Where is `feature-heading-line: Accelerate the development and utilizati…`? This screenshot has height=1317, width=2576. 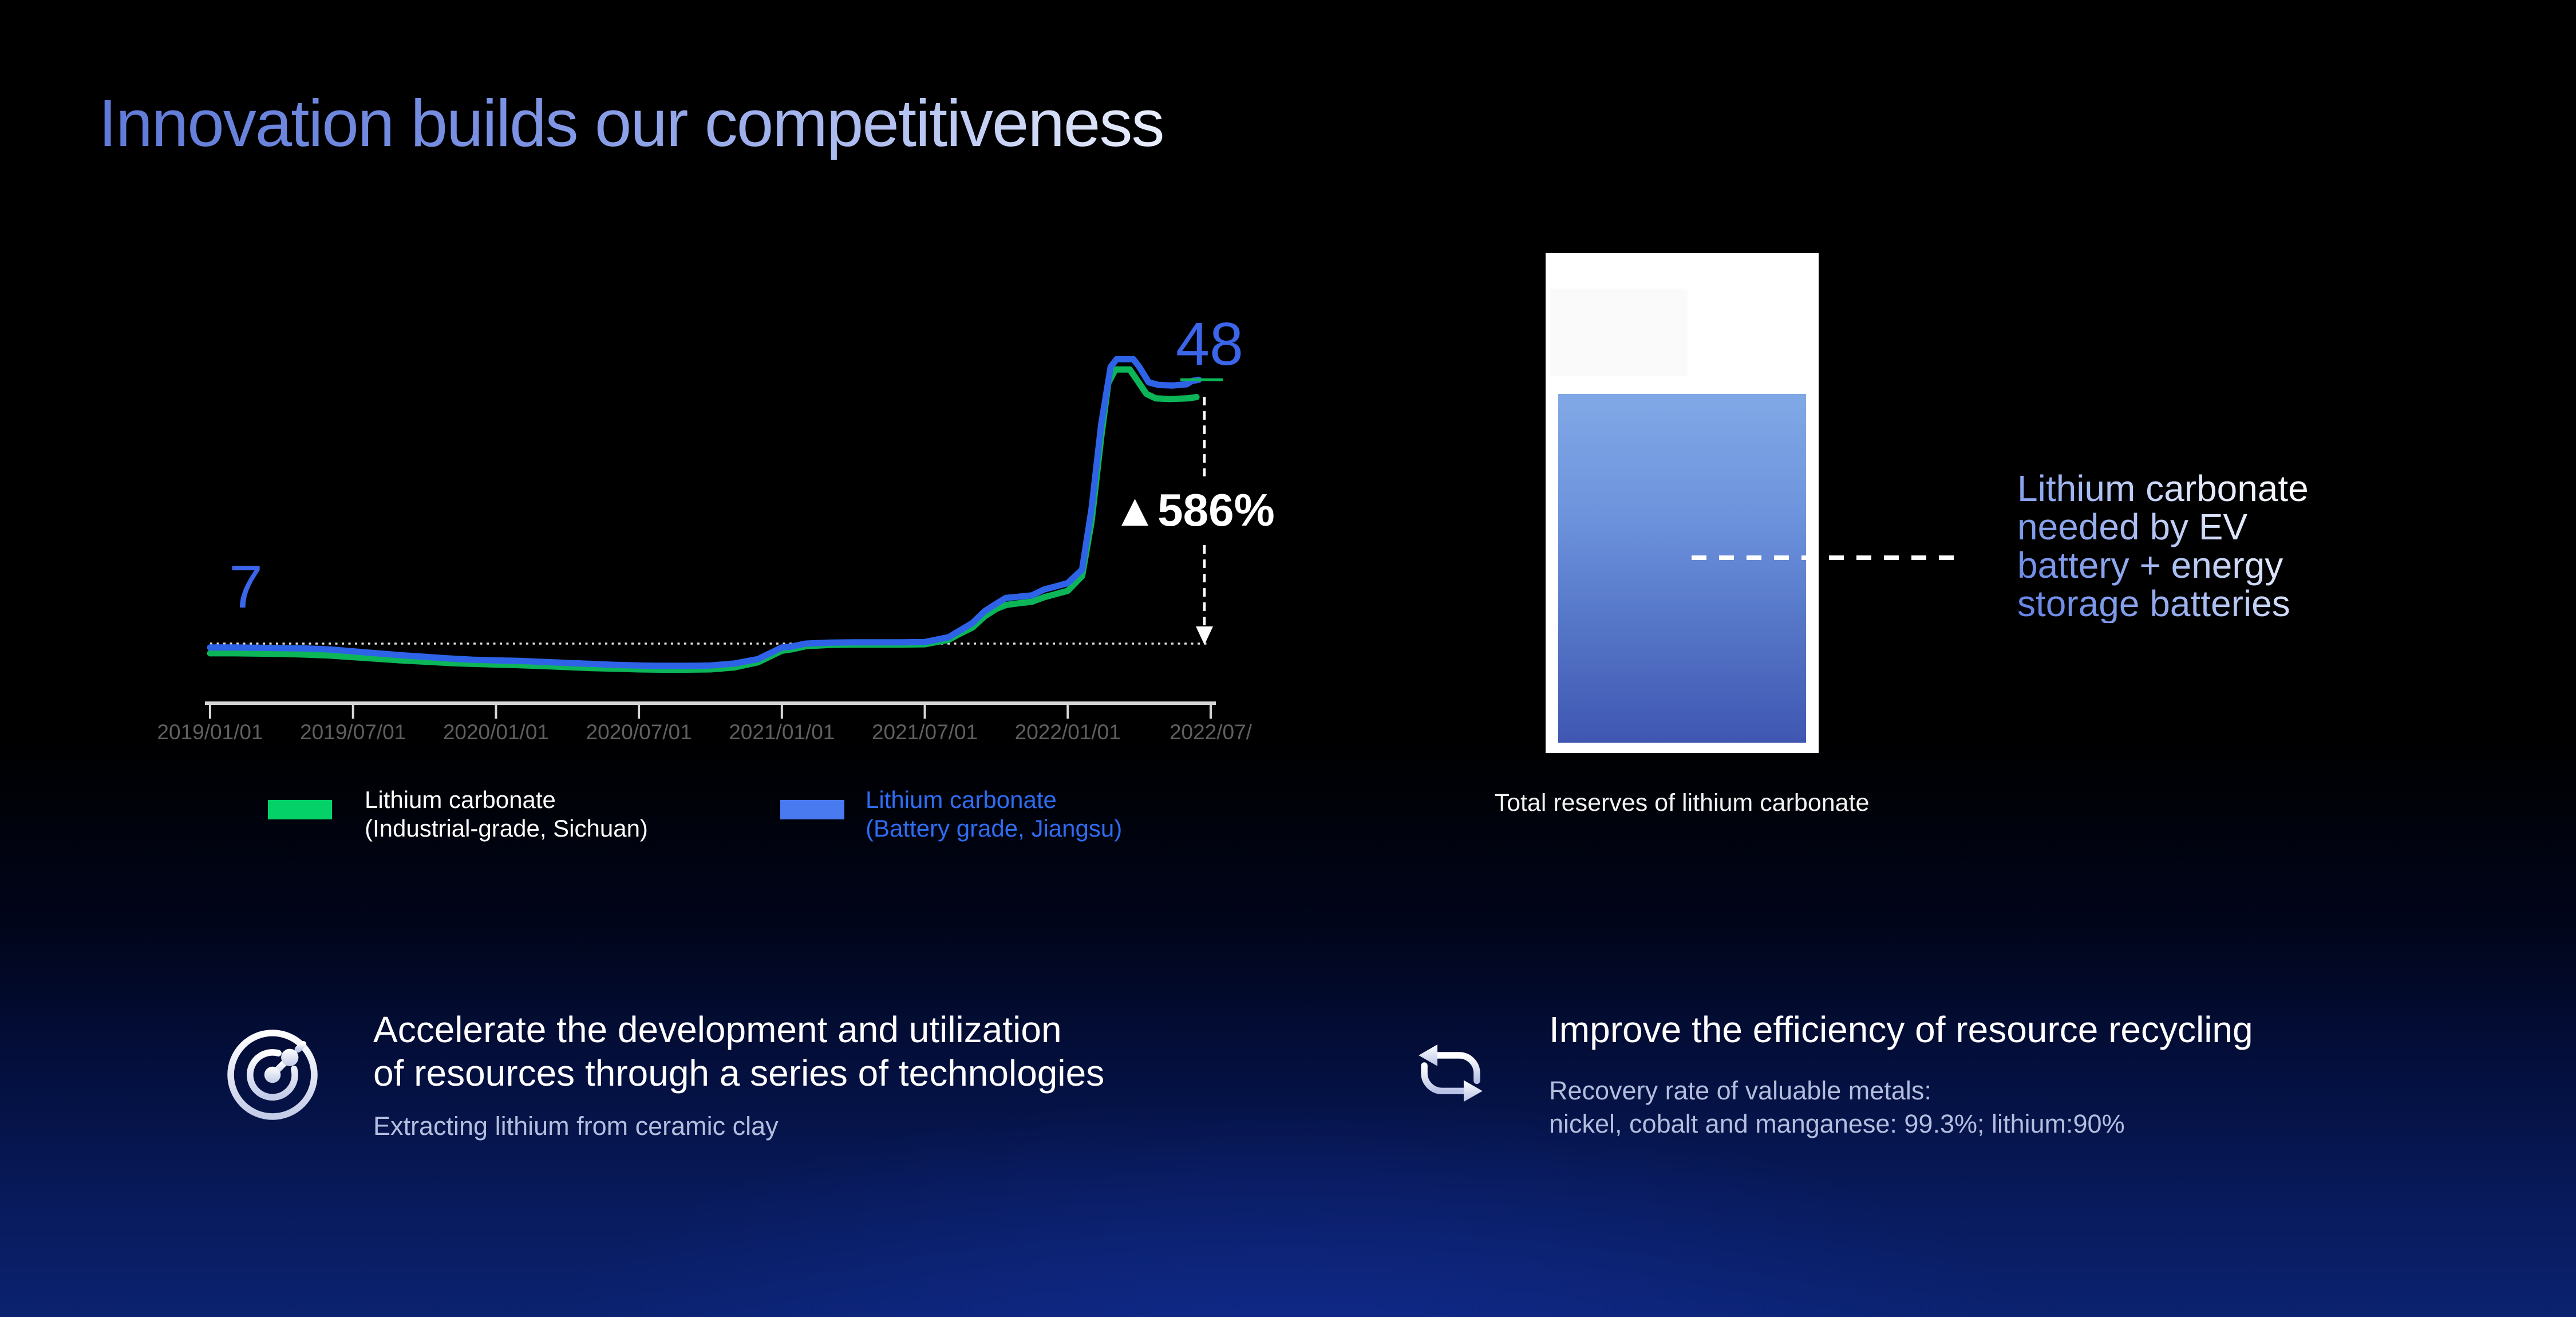 feature-heading-line: Accelerate the development and utilizati… is located at coordinates (717, 1029).